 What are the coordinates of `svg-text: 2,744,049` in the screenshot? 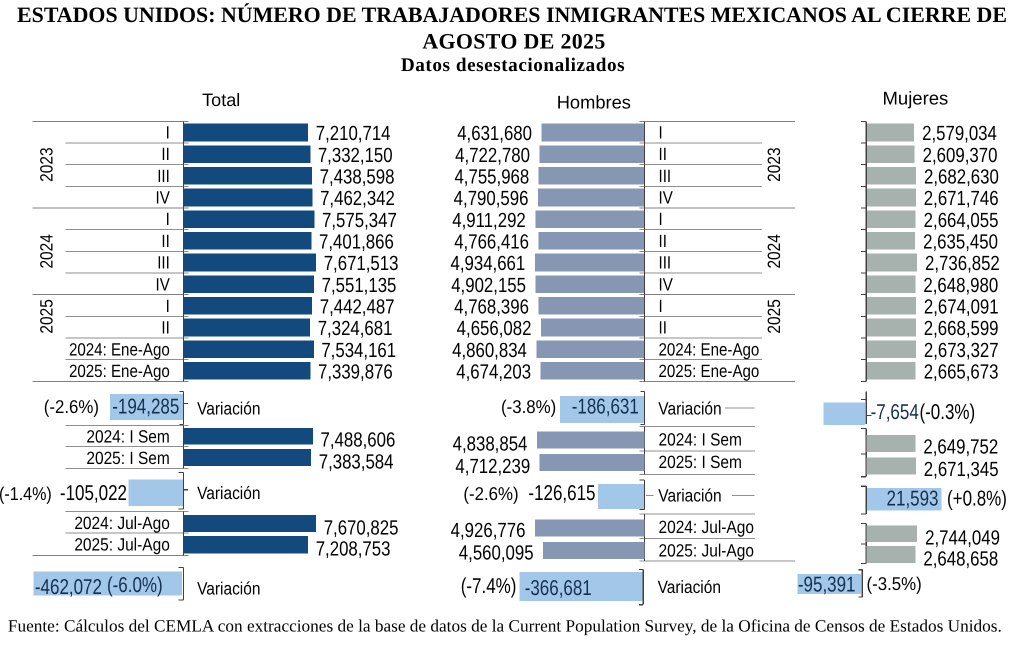 It's located at (962, 538).